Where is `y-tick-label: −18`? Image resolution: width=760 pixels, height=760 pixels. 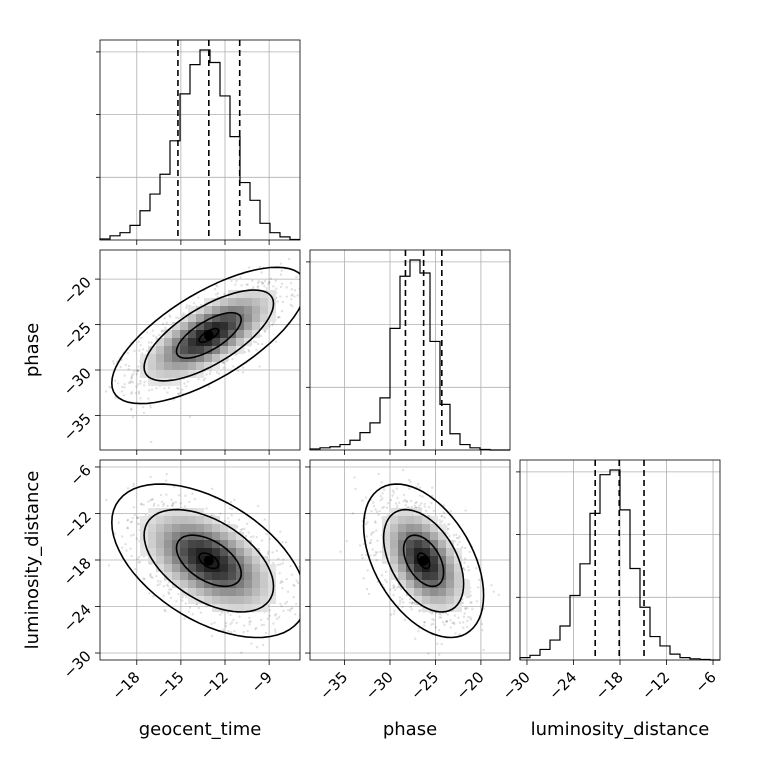 y-tick-label: −18 is located at coordinates (77, 571).